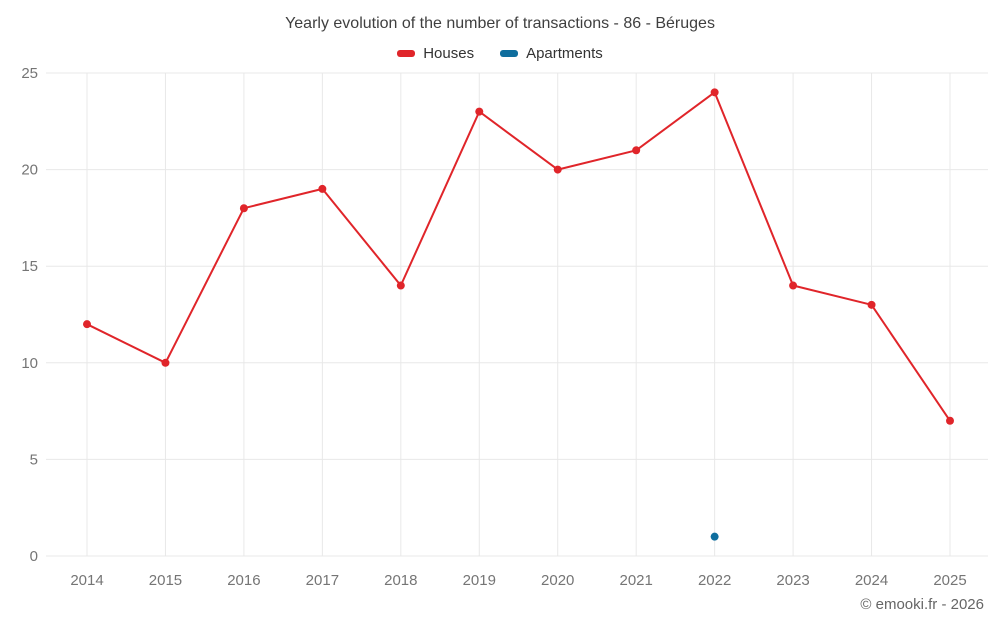 This screenshot has width=1000, height=625. I want to click on y-axis-tick-label: 5, so click(34, 459).